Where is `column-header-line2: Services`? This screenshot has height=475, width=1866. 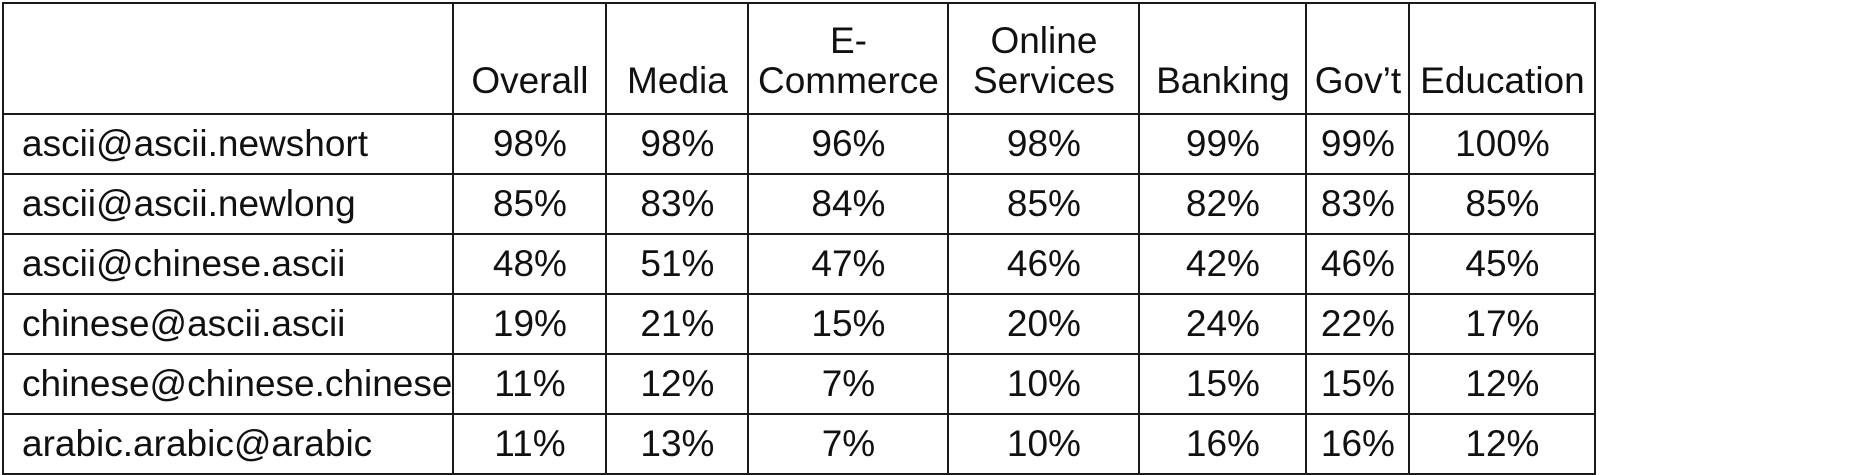 column-header-line2: Services is located at coordinates (1043, 80).